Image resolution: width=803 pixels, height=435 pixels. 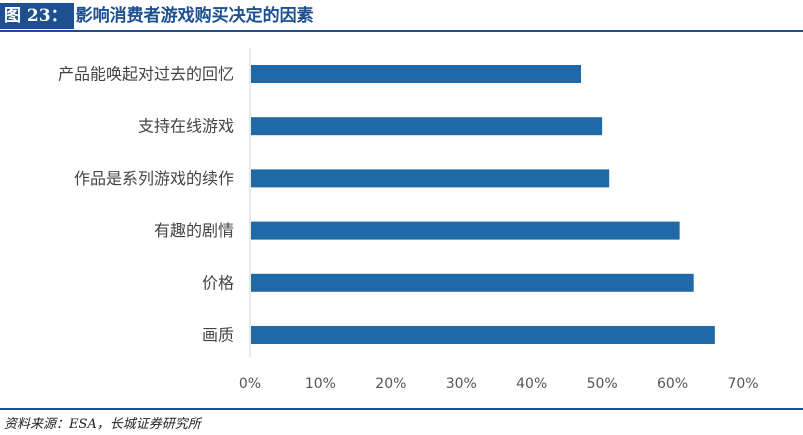 I want to click on figure-title: 影响消费者游戏购买决定的因素, so click(x=194, y=16).